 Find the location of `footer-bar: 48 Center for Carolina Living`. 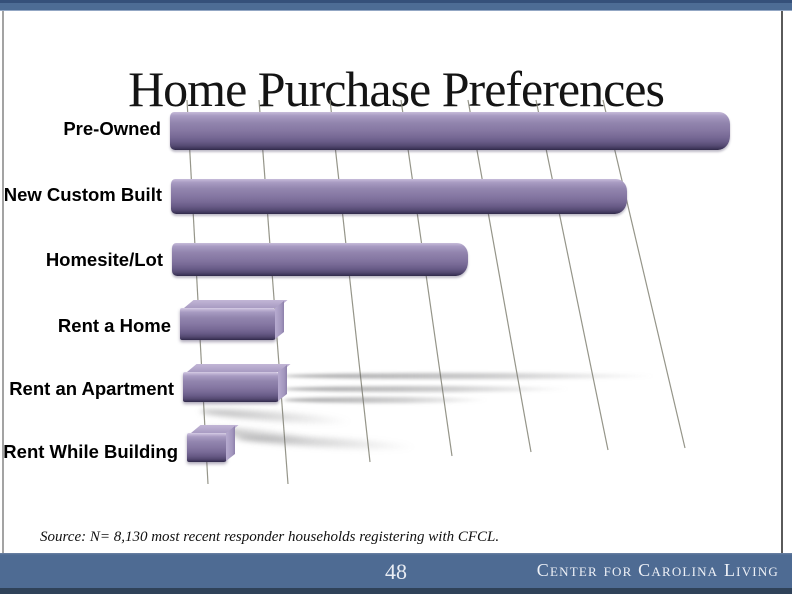

footer-bar: 48 Center for Carolina Living is located at coordinates (396, 573).